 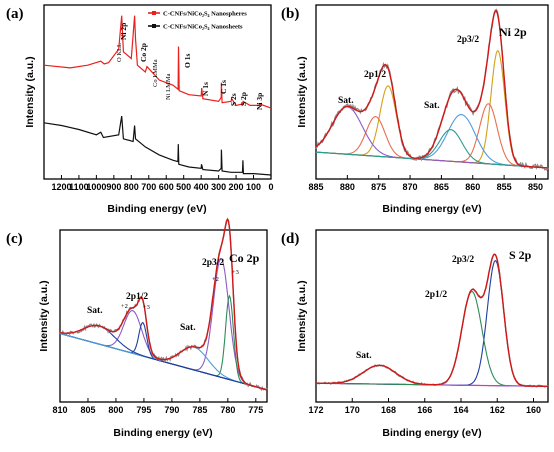 I want to click on oxidation-label-co3-b: +3, so click(x=146, y=307).